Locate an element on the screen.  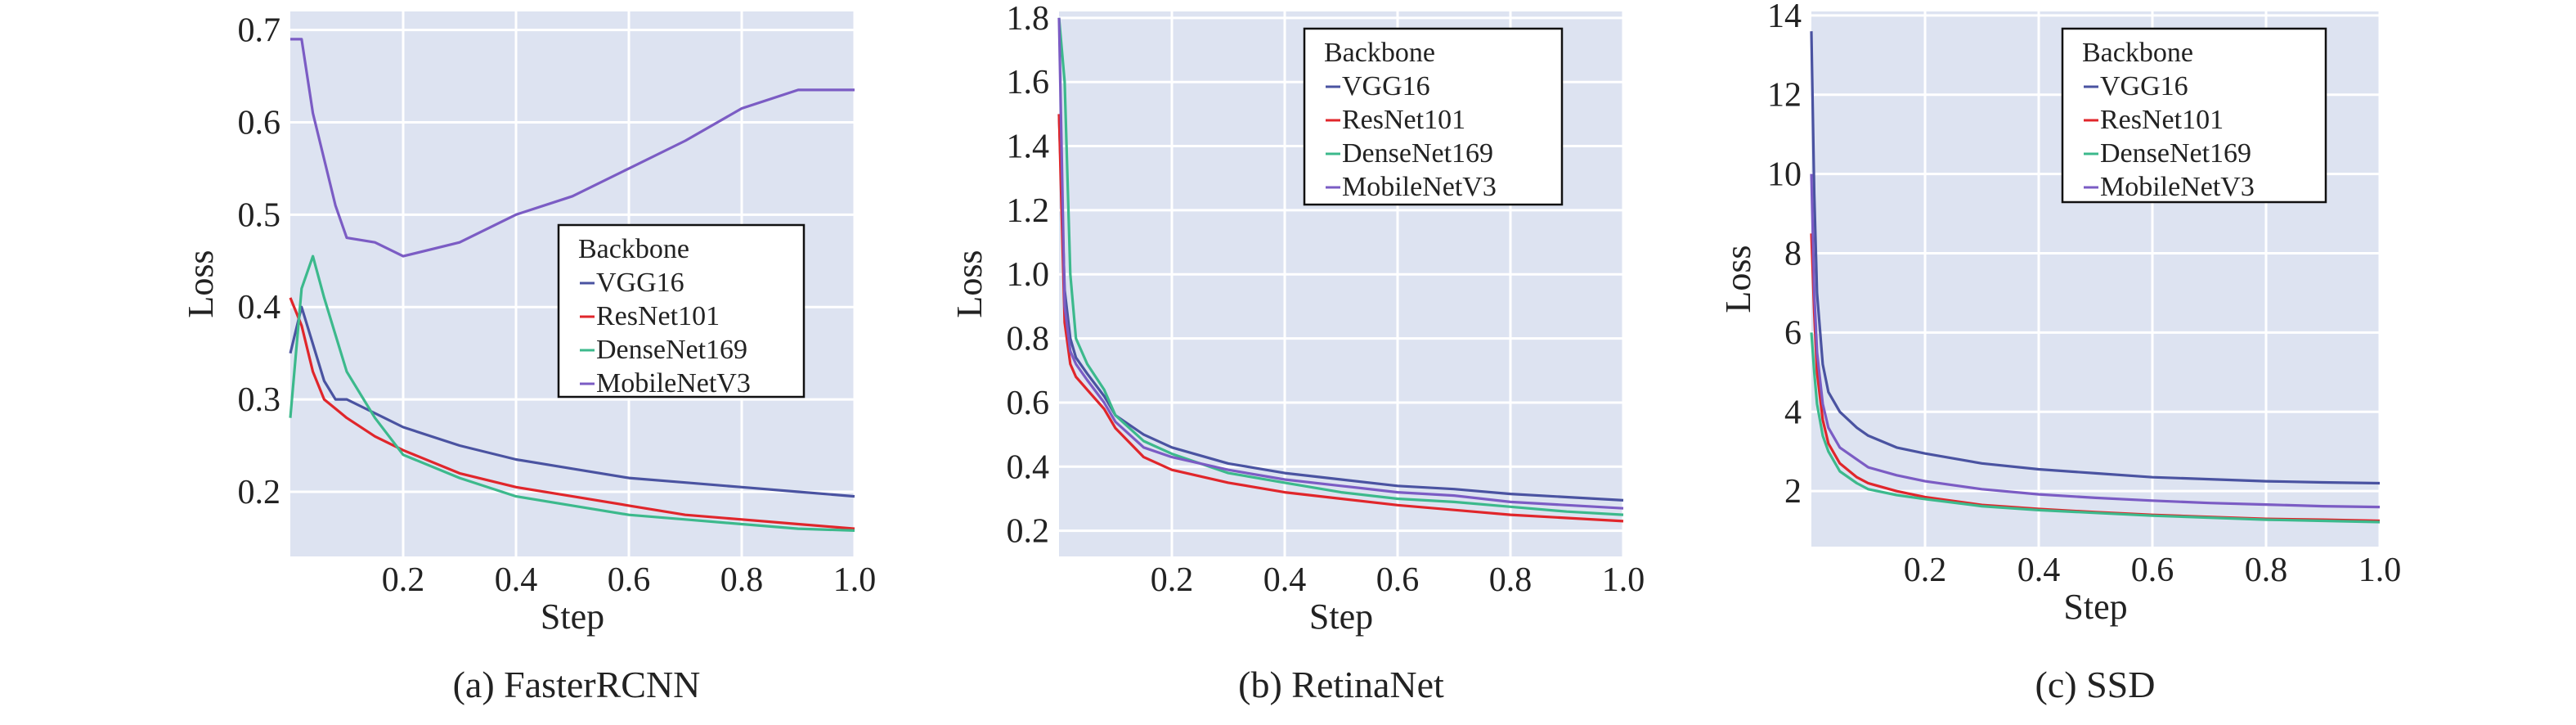
y-tick-label: 2 is located at coordinates (1793, 492).